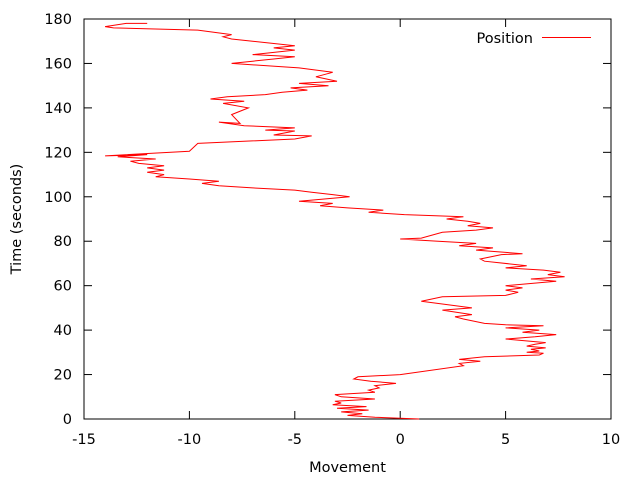  I want to click on y-tick-label-1: 20, so click(63, 376).